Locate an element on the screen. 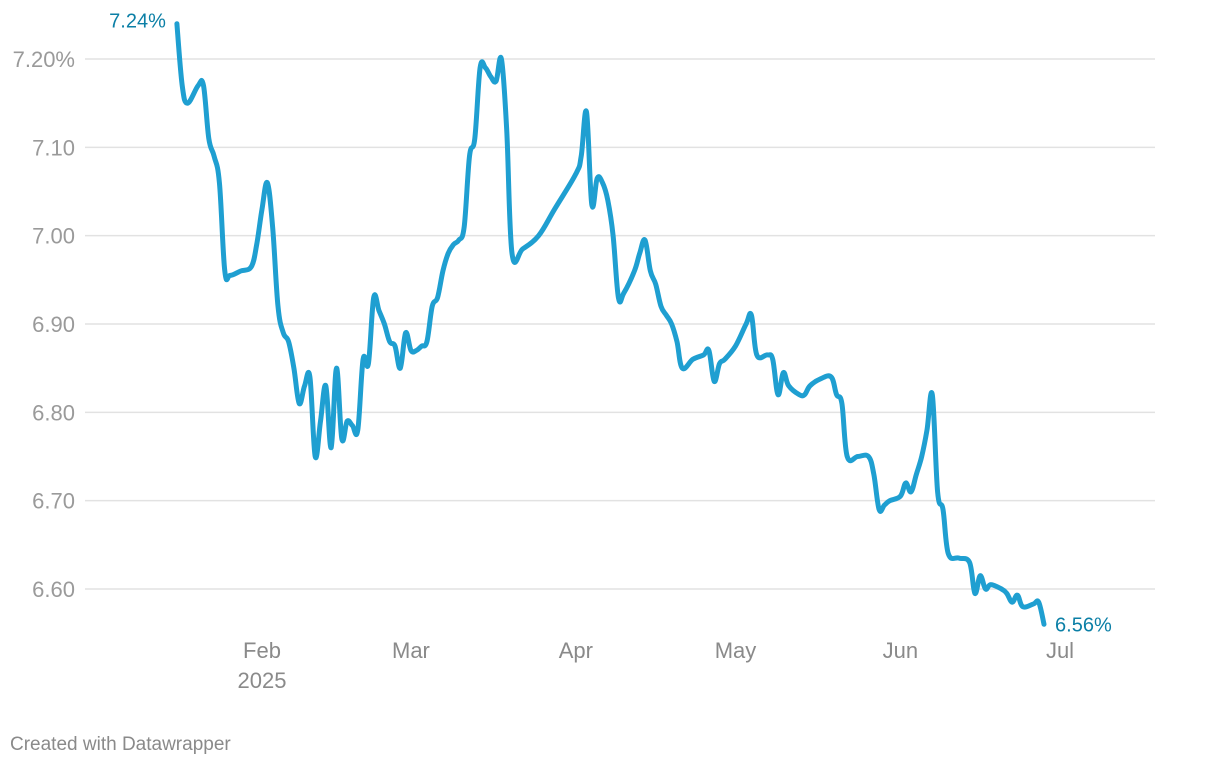 The height and width of the screenshot is (770, 1220). x-tick-label: Jul is located at coordinates (1060, 650).